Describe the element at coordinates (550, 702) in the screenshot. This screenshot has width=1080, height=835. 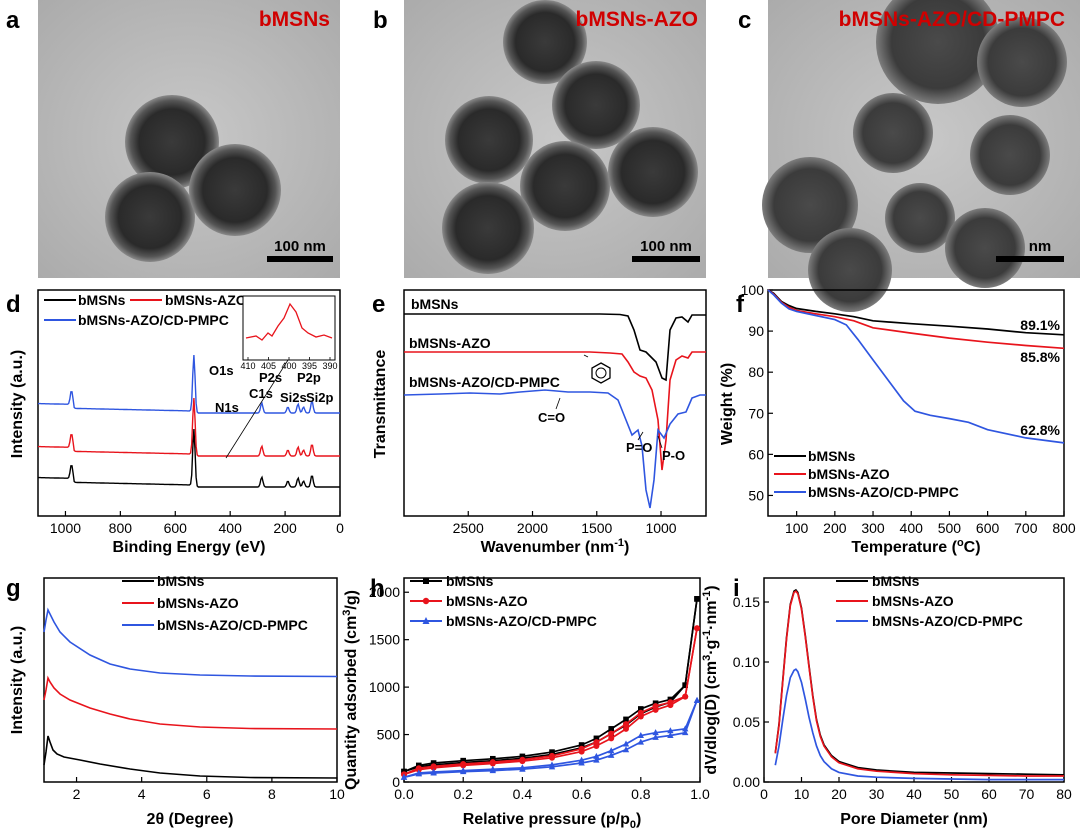
I see `series-line-bmsns-azo-adsorption` at that location.